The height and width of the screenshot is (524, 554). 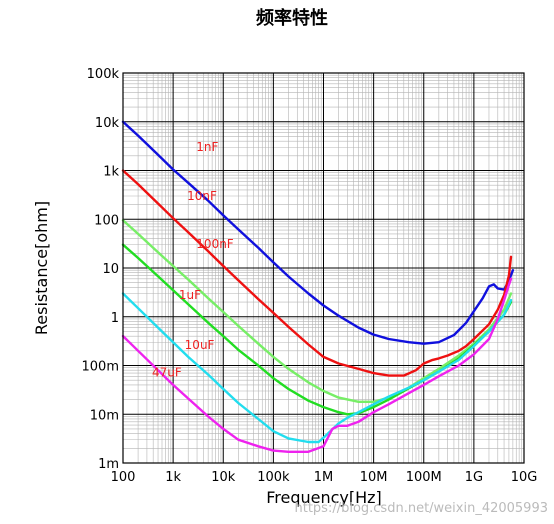 I want to click on watermark: https://blog.csdn.net/weixin_42005993, so click(x=421, y=508).